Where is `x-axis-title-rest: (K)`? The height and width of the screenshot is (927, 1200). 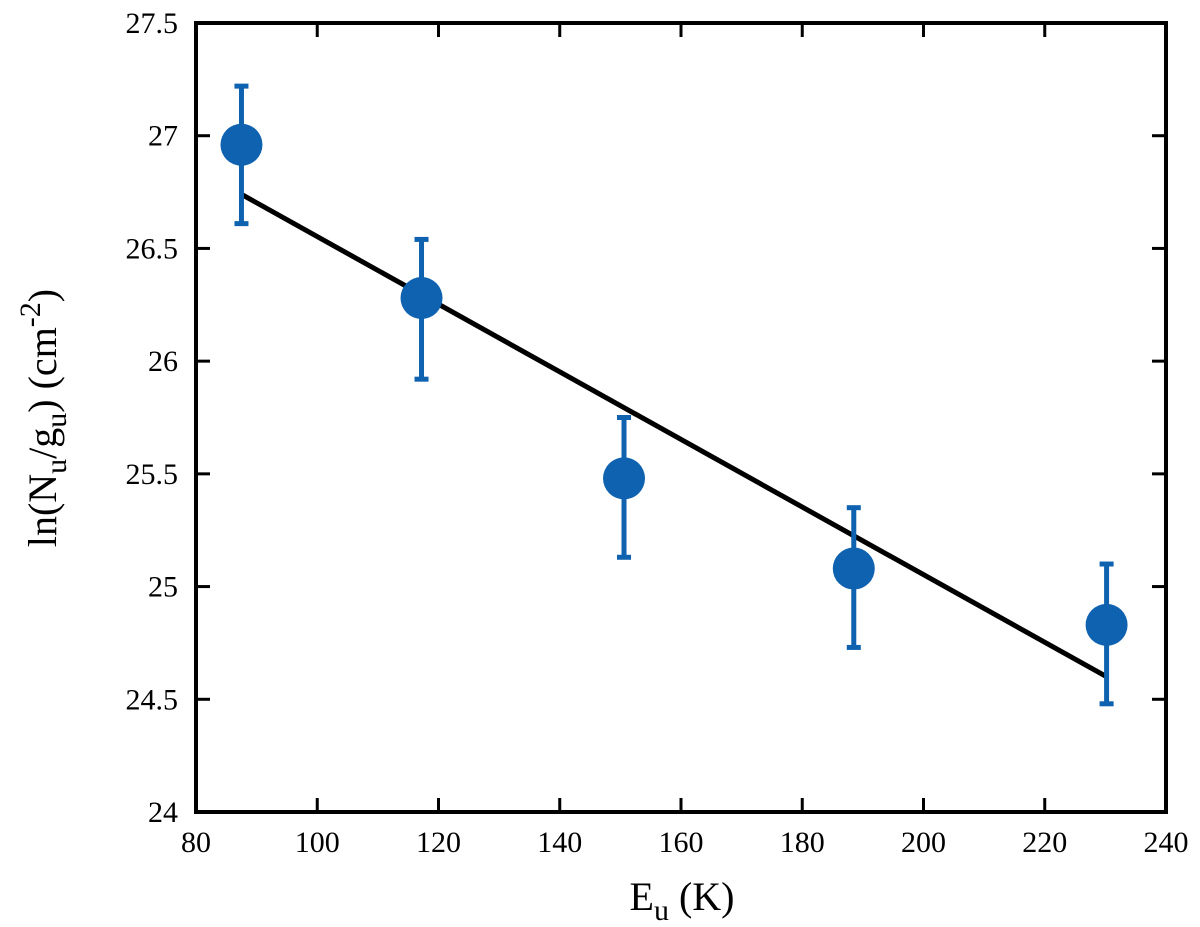 x-axis-title-rest: (K) is located at coordinates (702, 896).